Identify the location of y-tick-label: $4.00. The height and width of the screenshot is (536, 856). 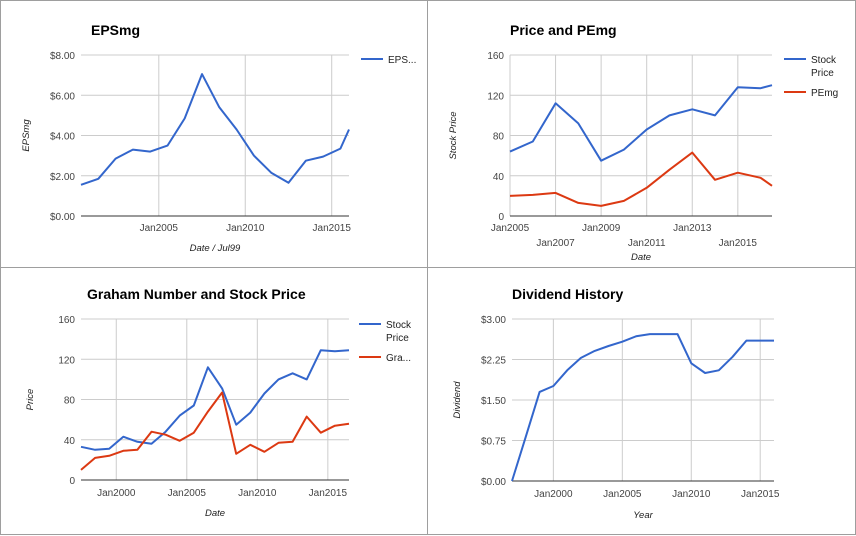
(62, 137).